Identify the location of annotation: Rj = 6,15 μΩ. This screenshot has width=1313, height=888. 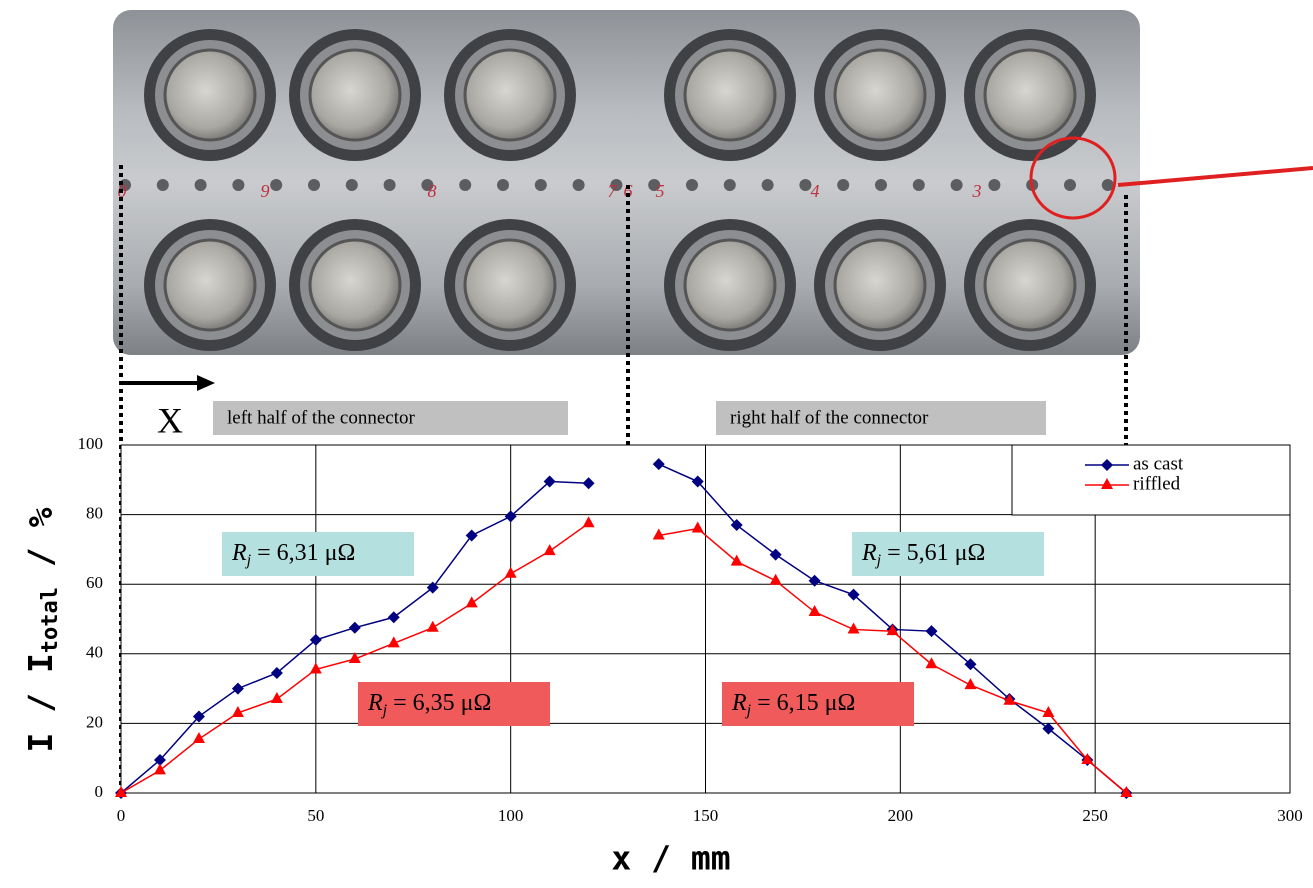
(793, 704).